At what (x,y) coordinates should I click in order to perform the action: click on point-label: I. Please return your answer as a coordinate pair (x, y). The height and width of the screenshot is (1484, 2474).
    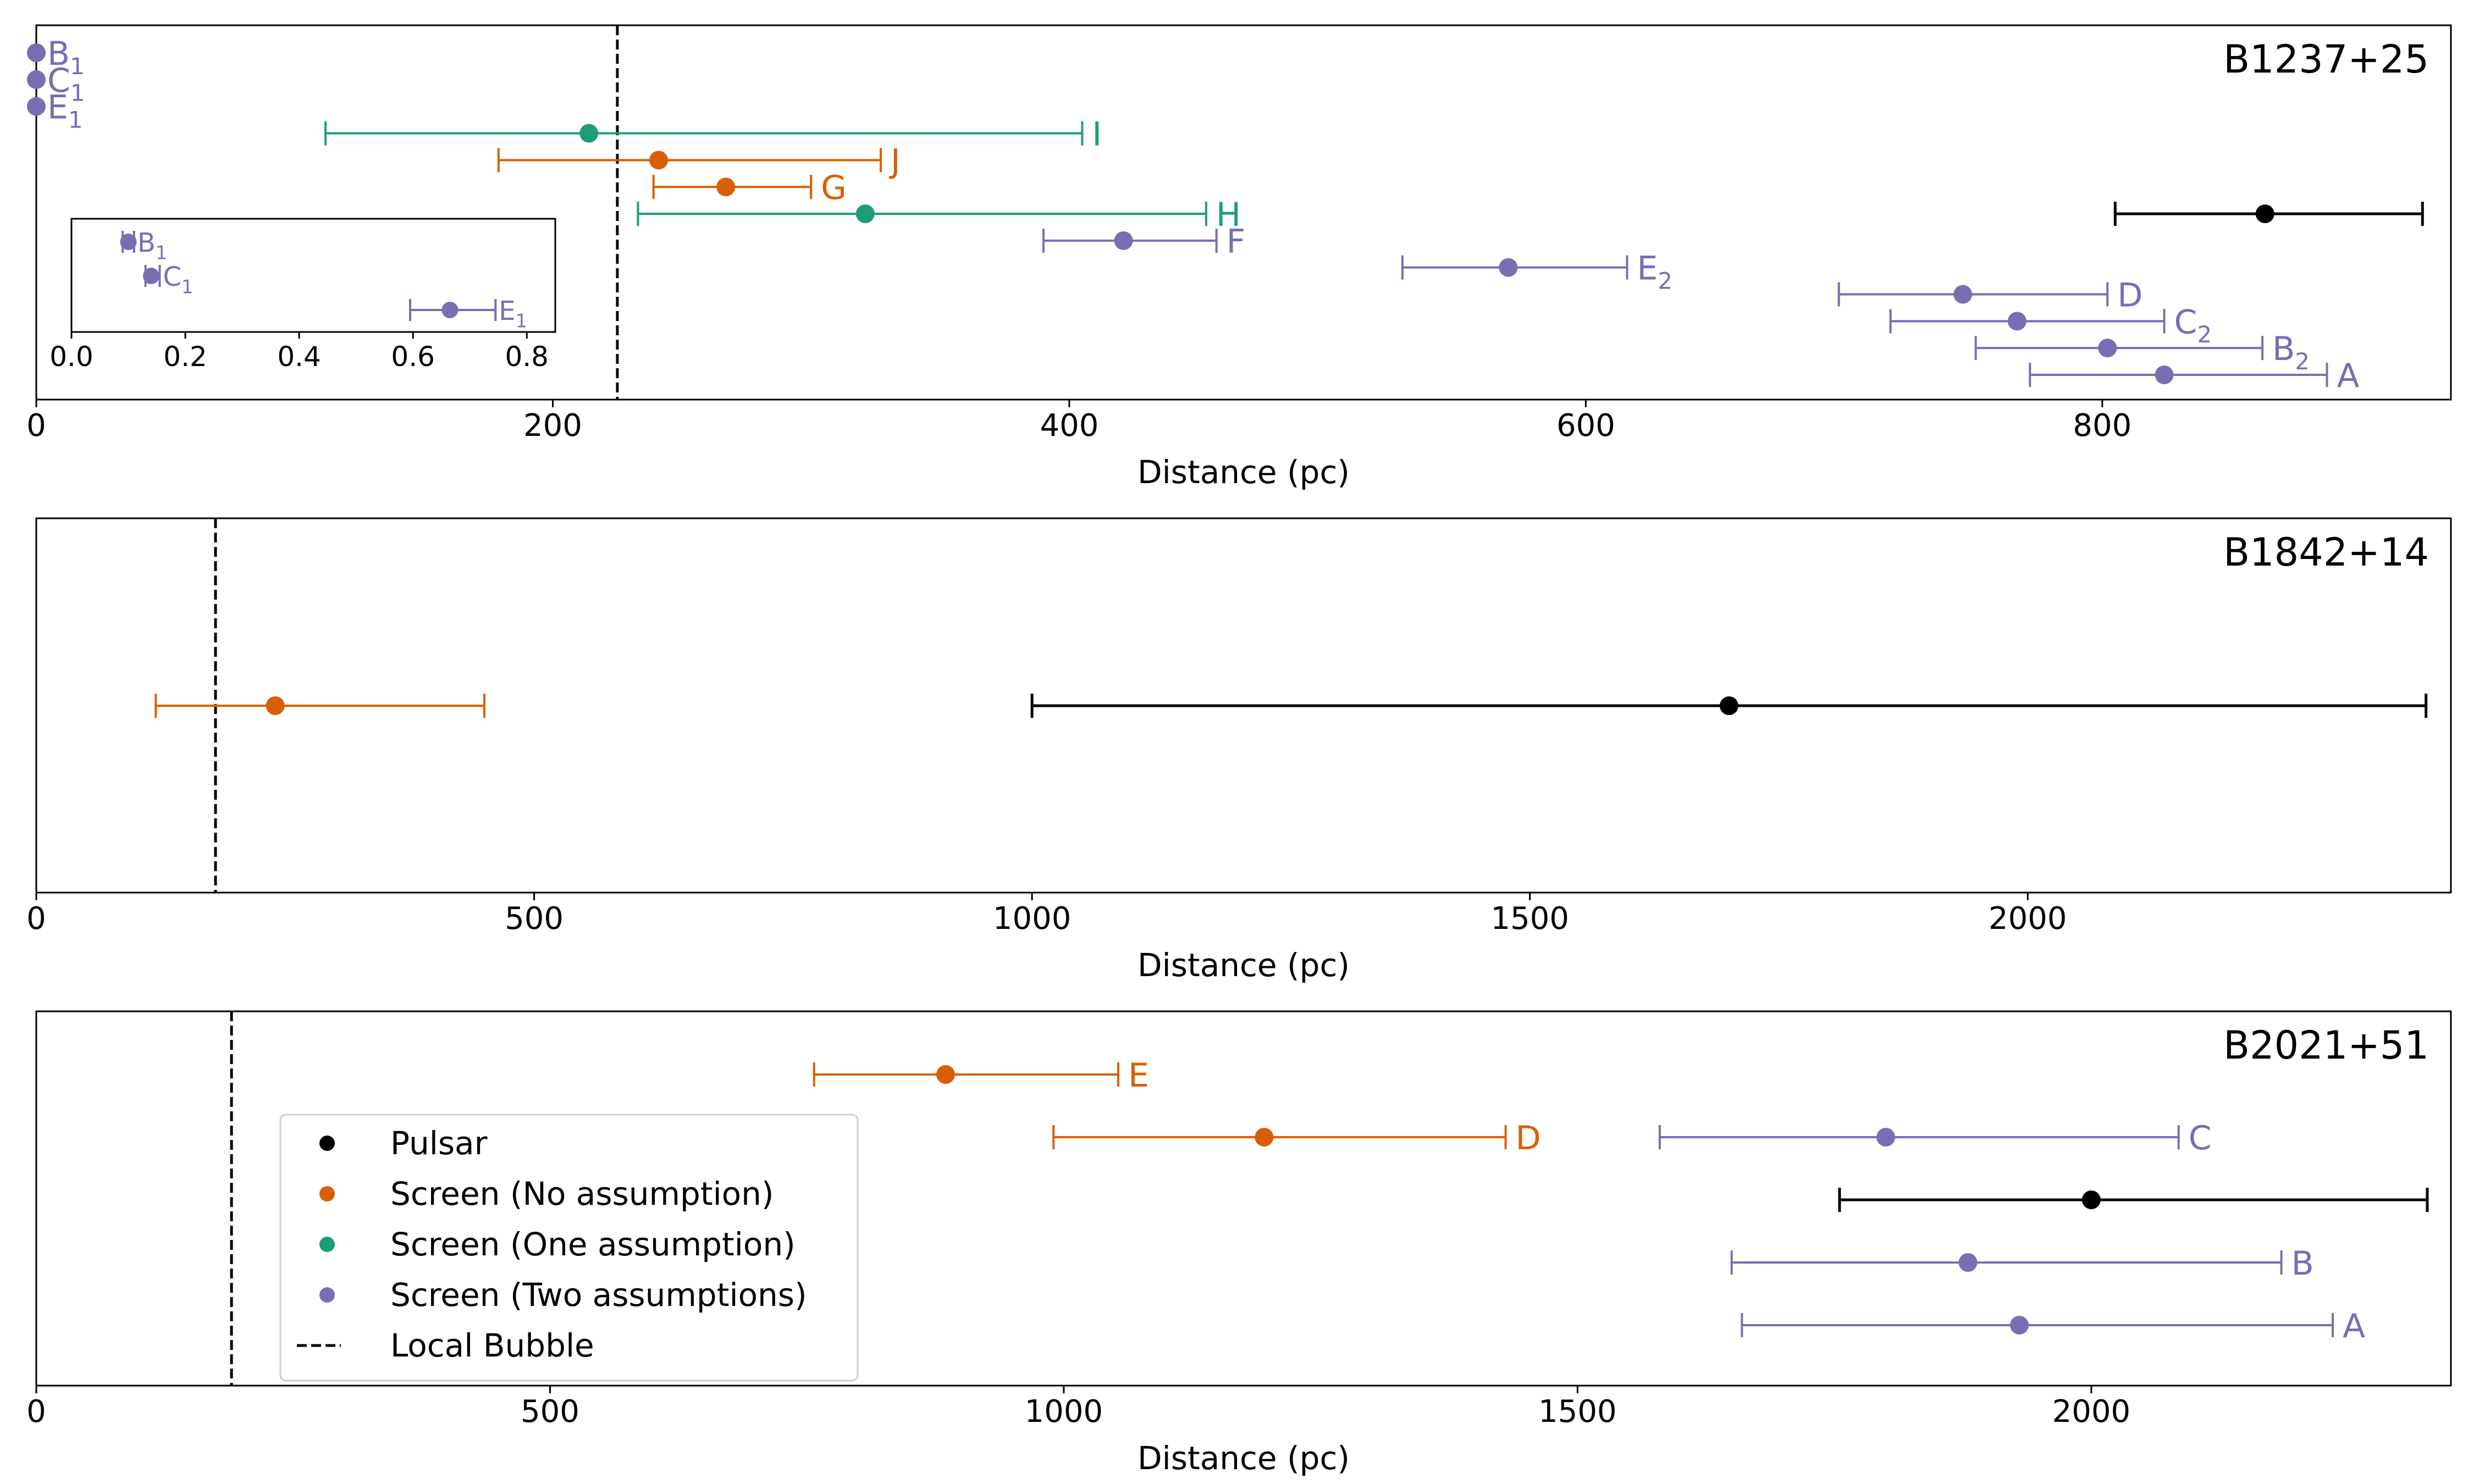
    Looking at the image, I should click on (1097, 134).